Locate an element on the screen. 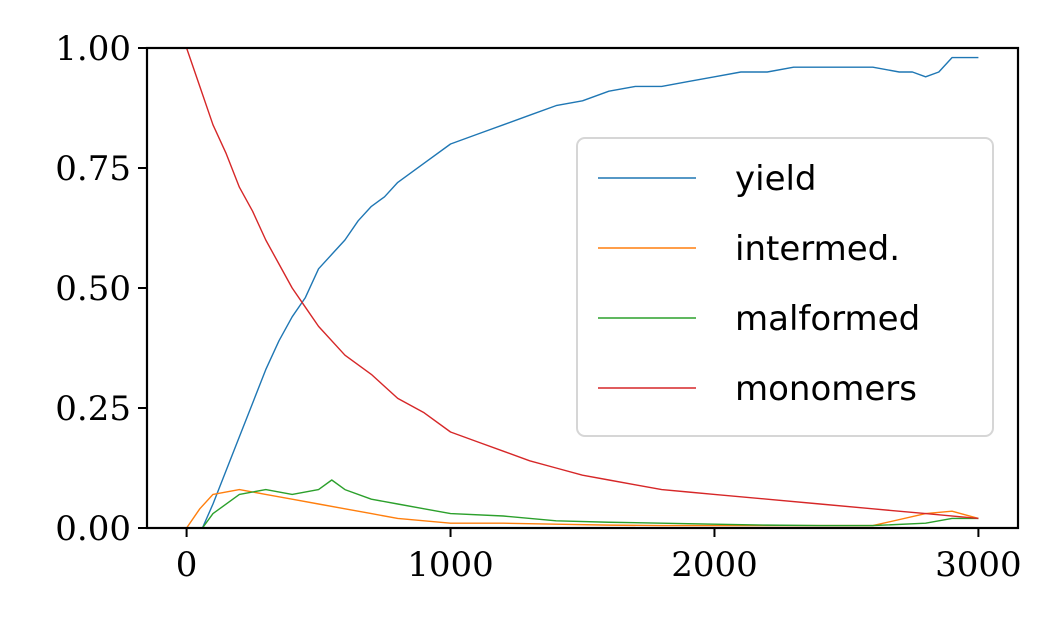 Image resolution: width=1057 pixels, height=634 pixels. x-tick-label: 3000 is located at coordinates (978, 565).